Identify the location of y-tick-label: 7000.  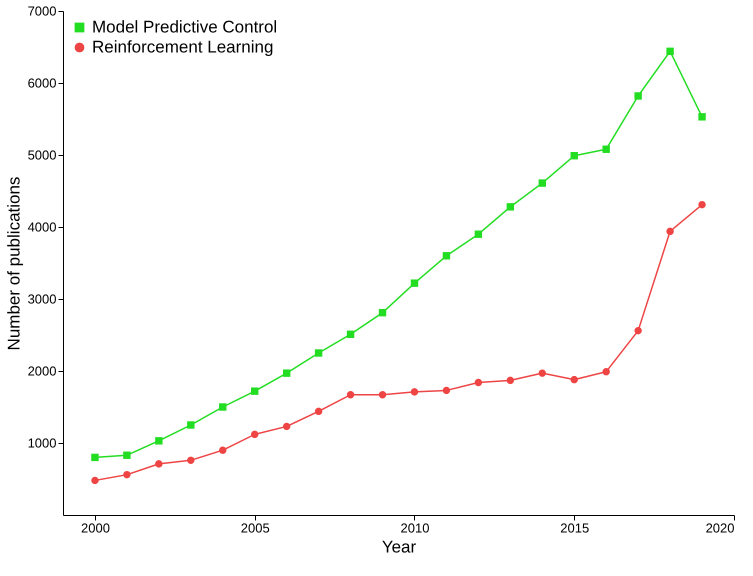
(42, 11).